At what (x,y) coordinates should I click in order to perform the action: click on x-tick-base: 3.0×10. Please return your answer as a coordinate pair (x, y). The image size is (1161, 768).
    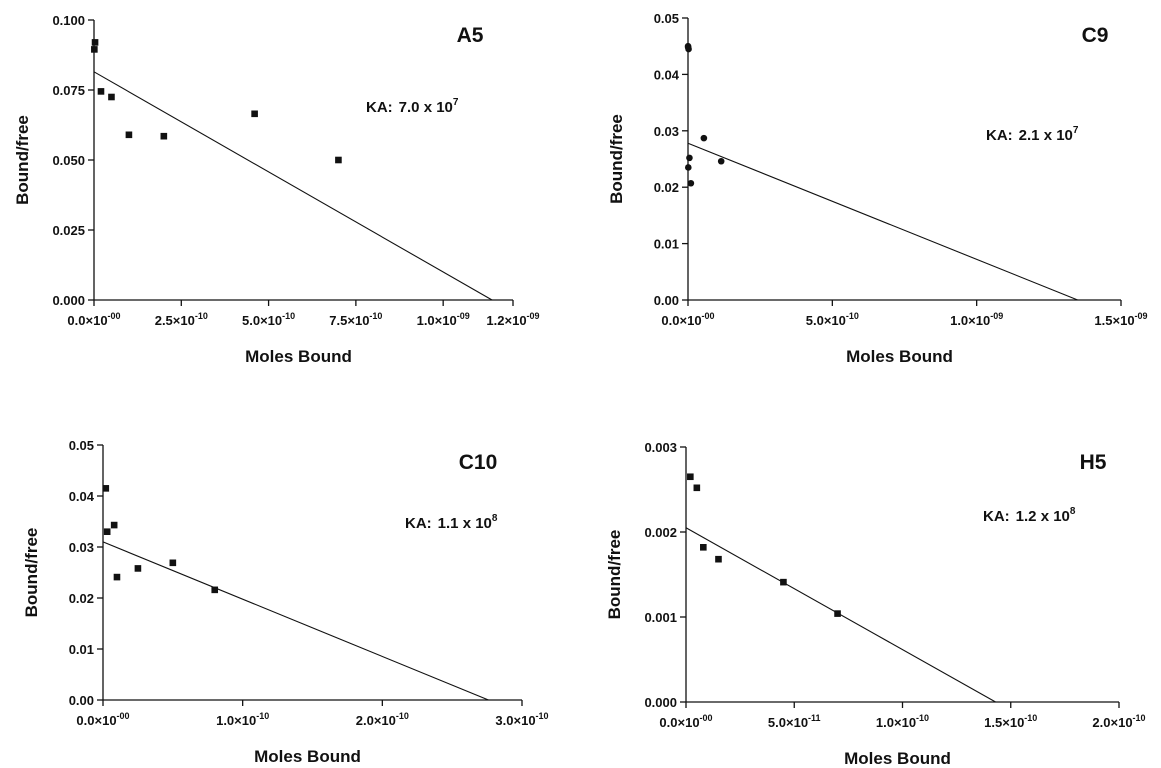
    Looking at the image, I should click on (515, 720).